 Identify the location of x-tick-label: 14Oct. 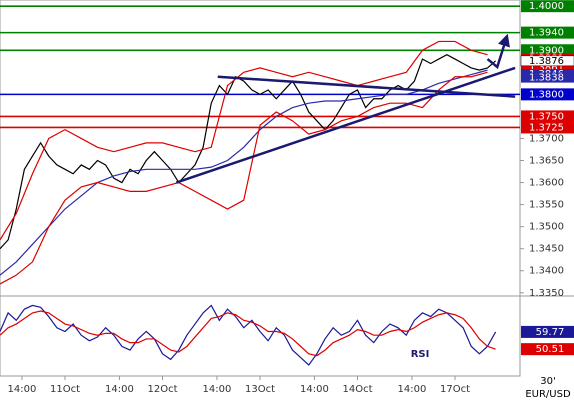
(357, 389).